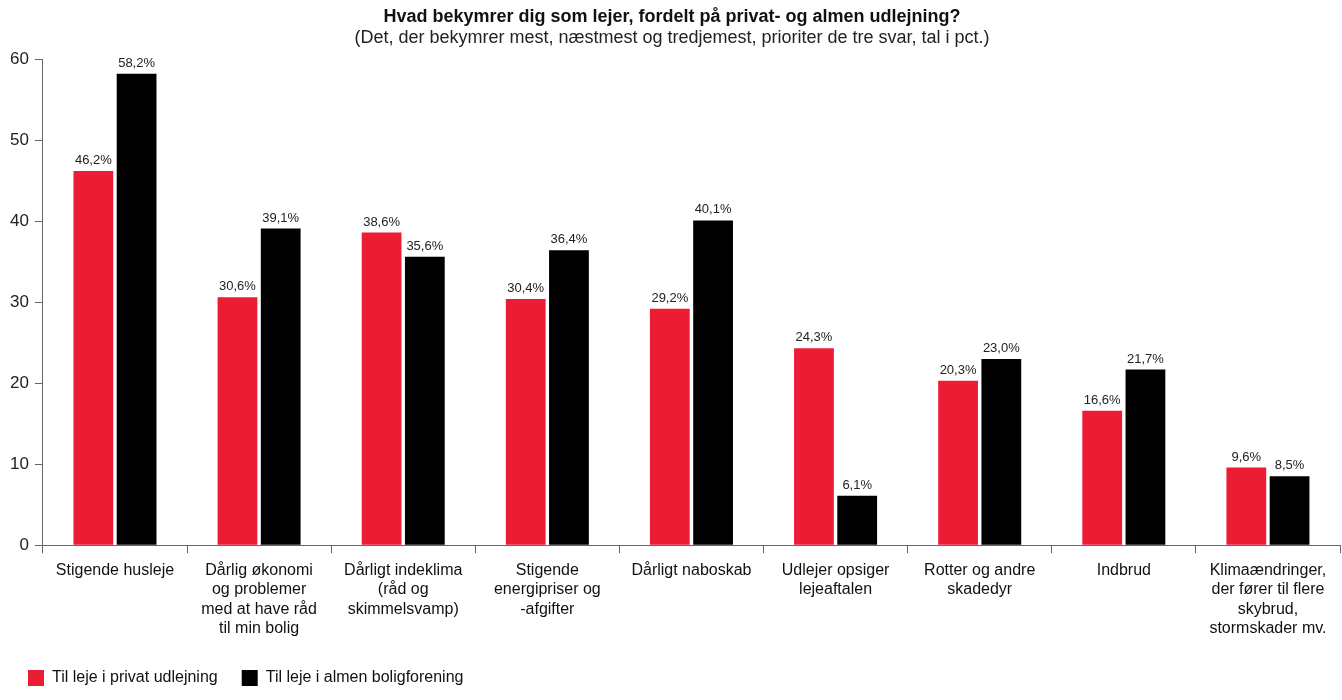 This screenshot has height=700, width=1342. I want to click on data-label: 24,3%, so click(814, 337).